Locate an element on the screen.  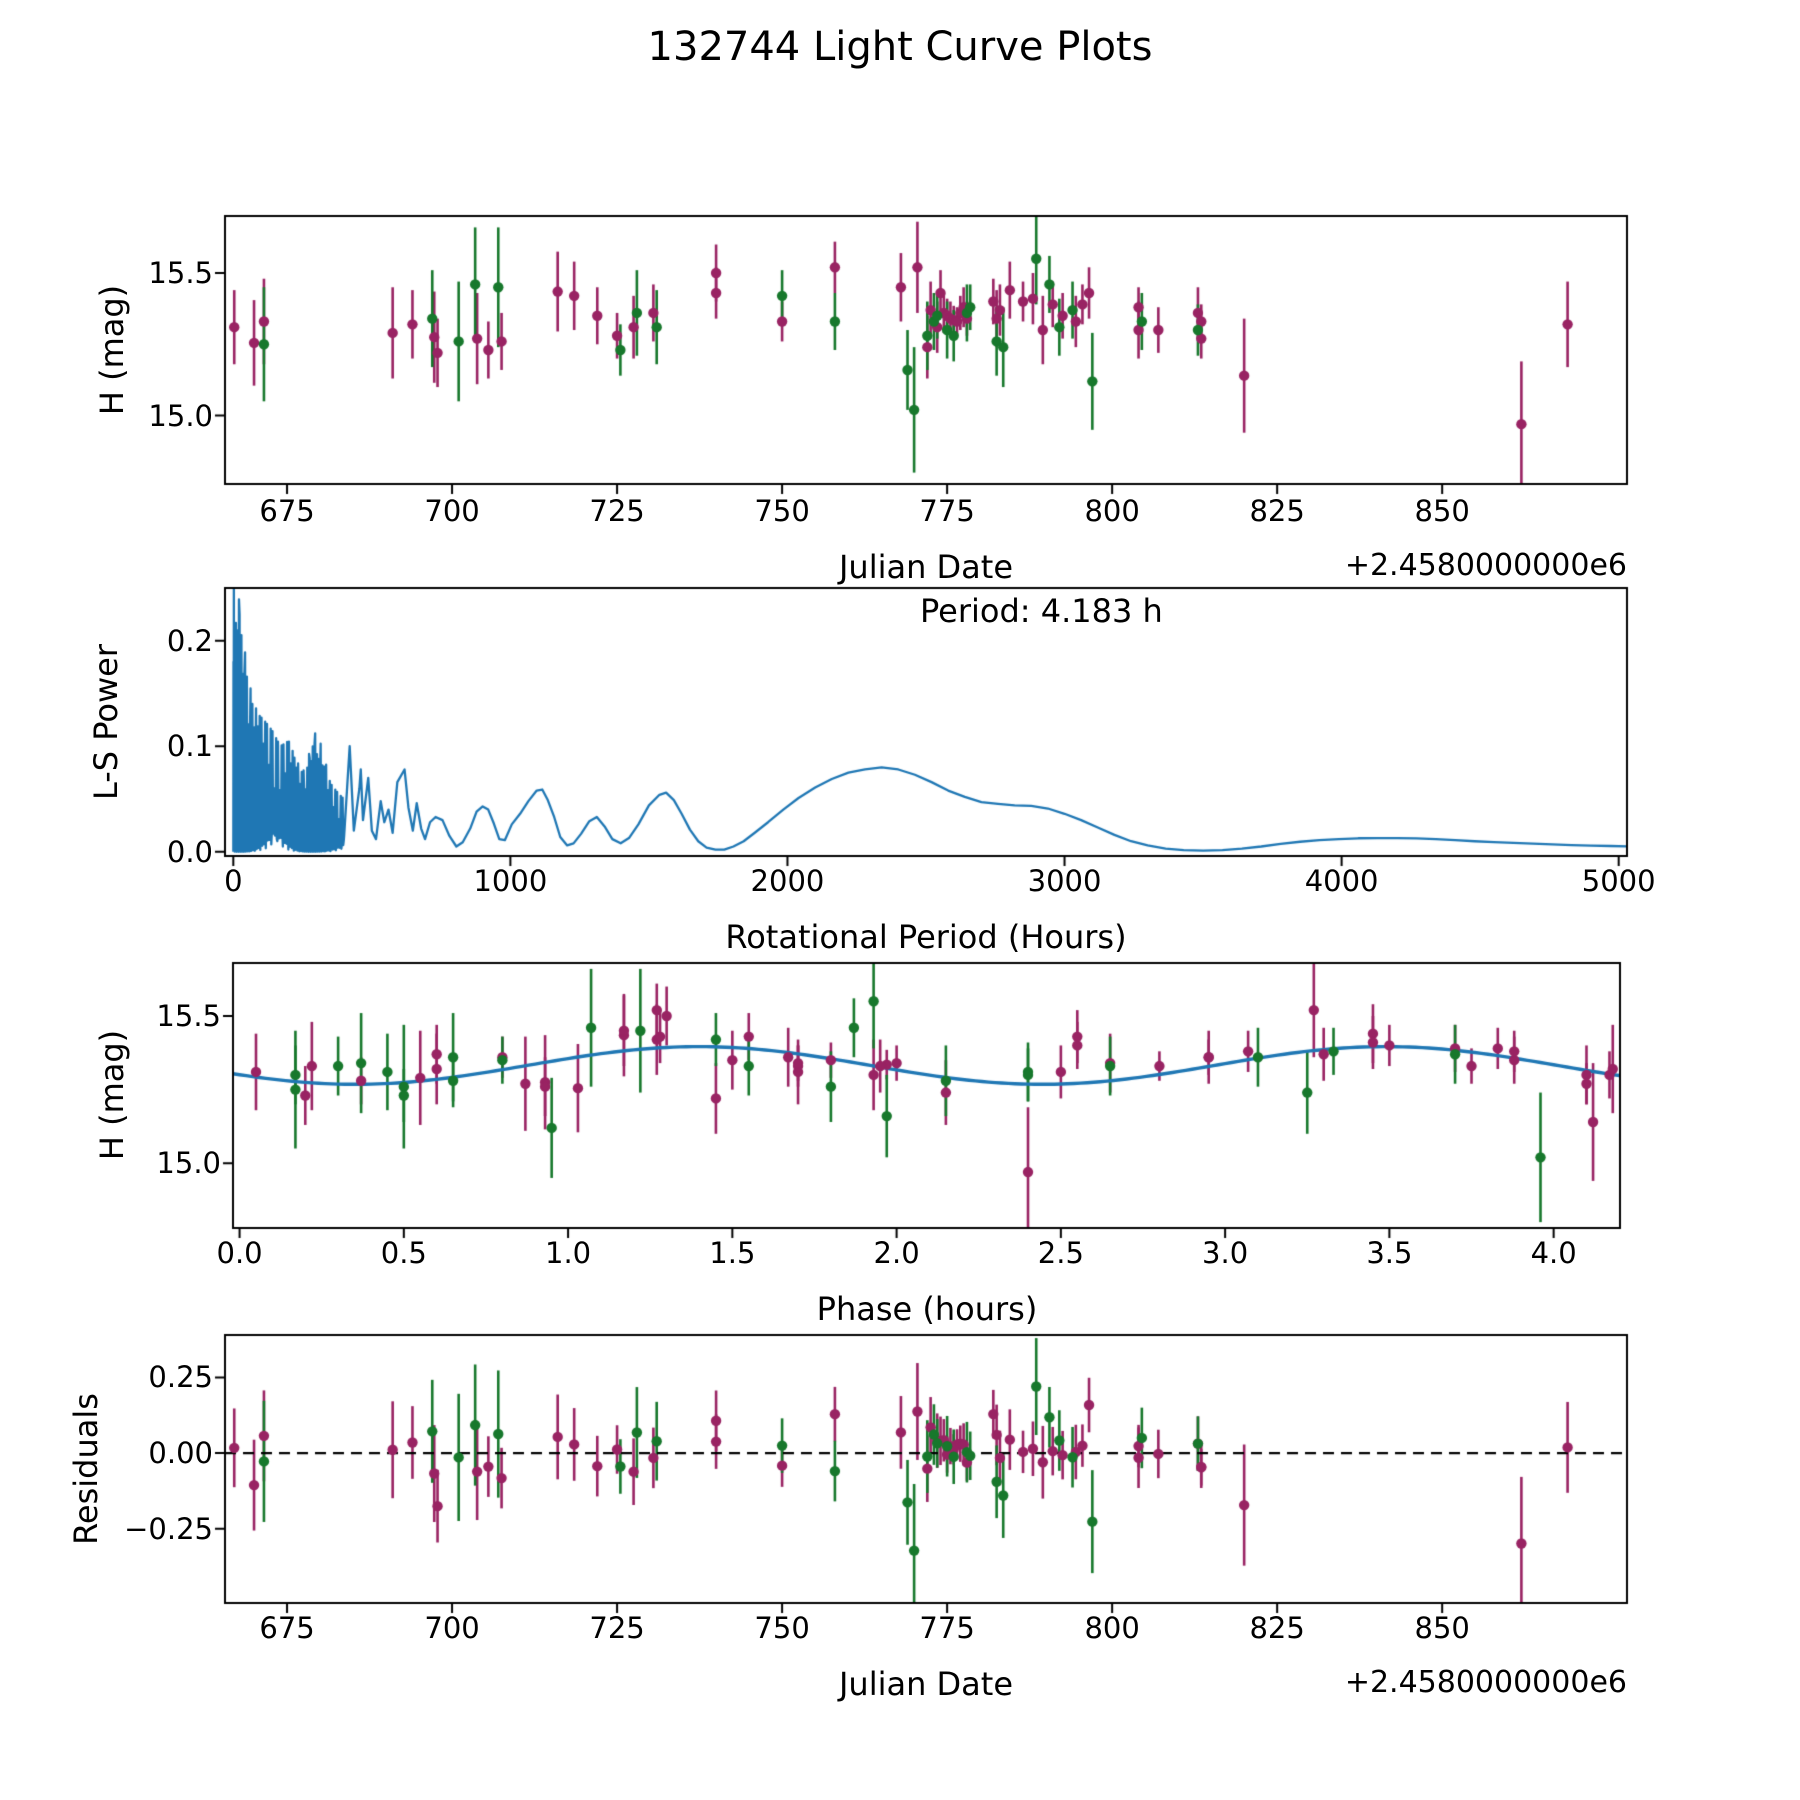
p1-ylabel: H (mag) is located at coordinates (112, 350).